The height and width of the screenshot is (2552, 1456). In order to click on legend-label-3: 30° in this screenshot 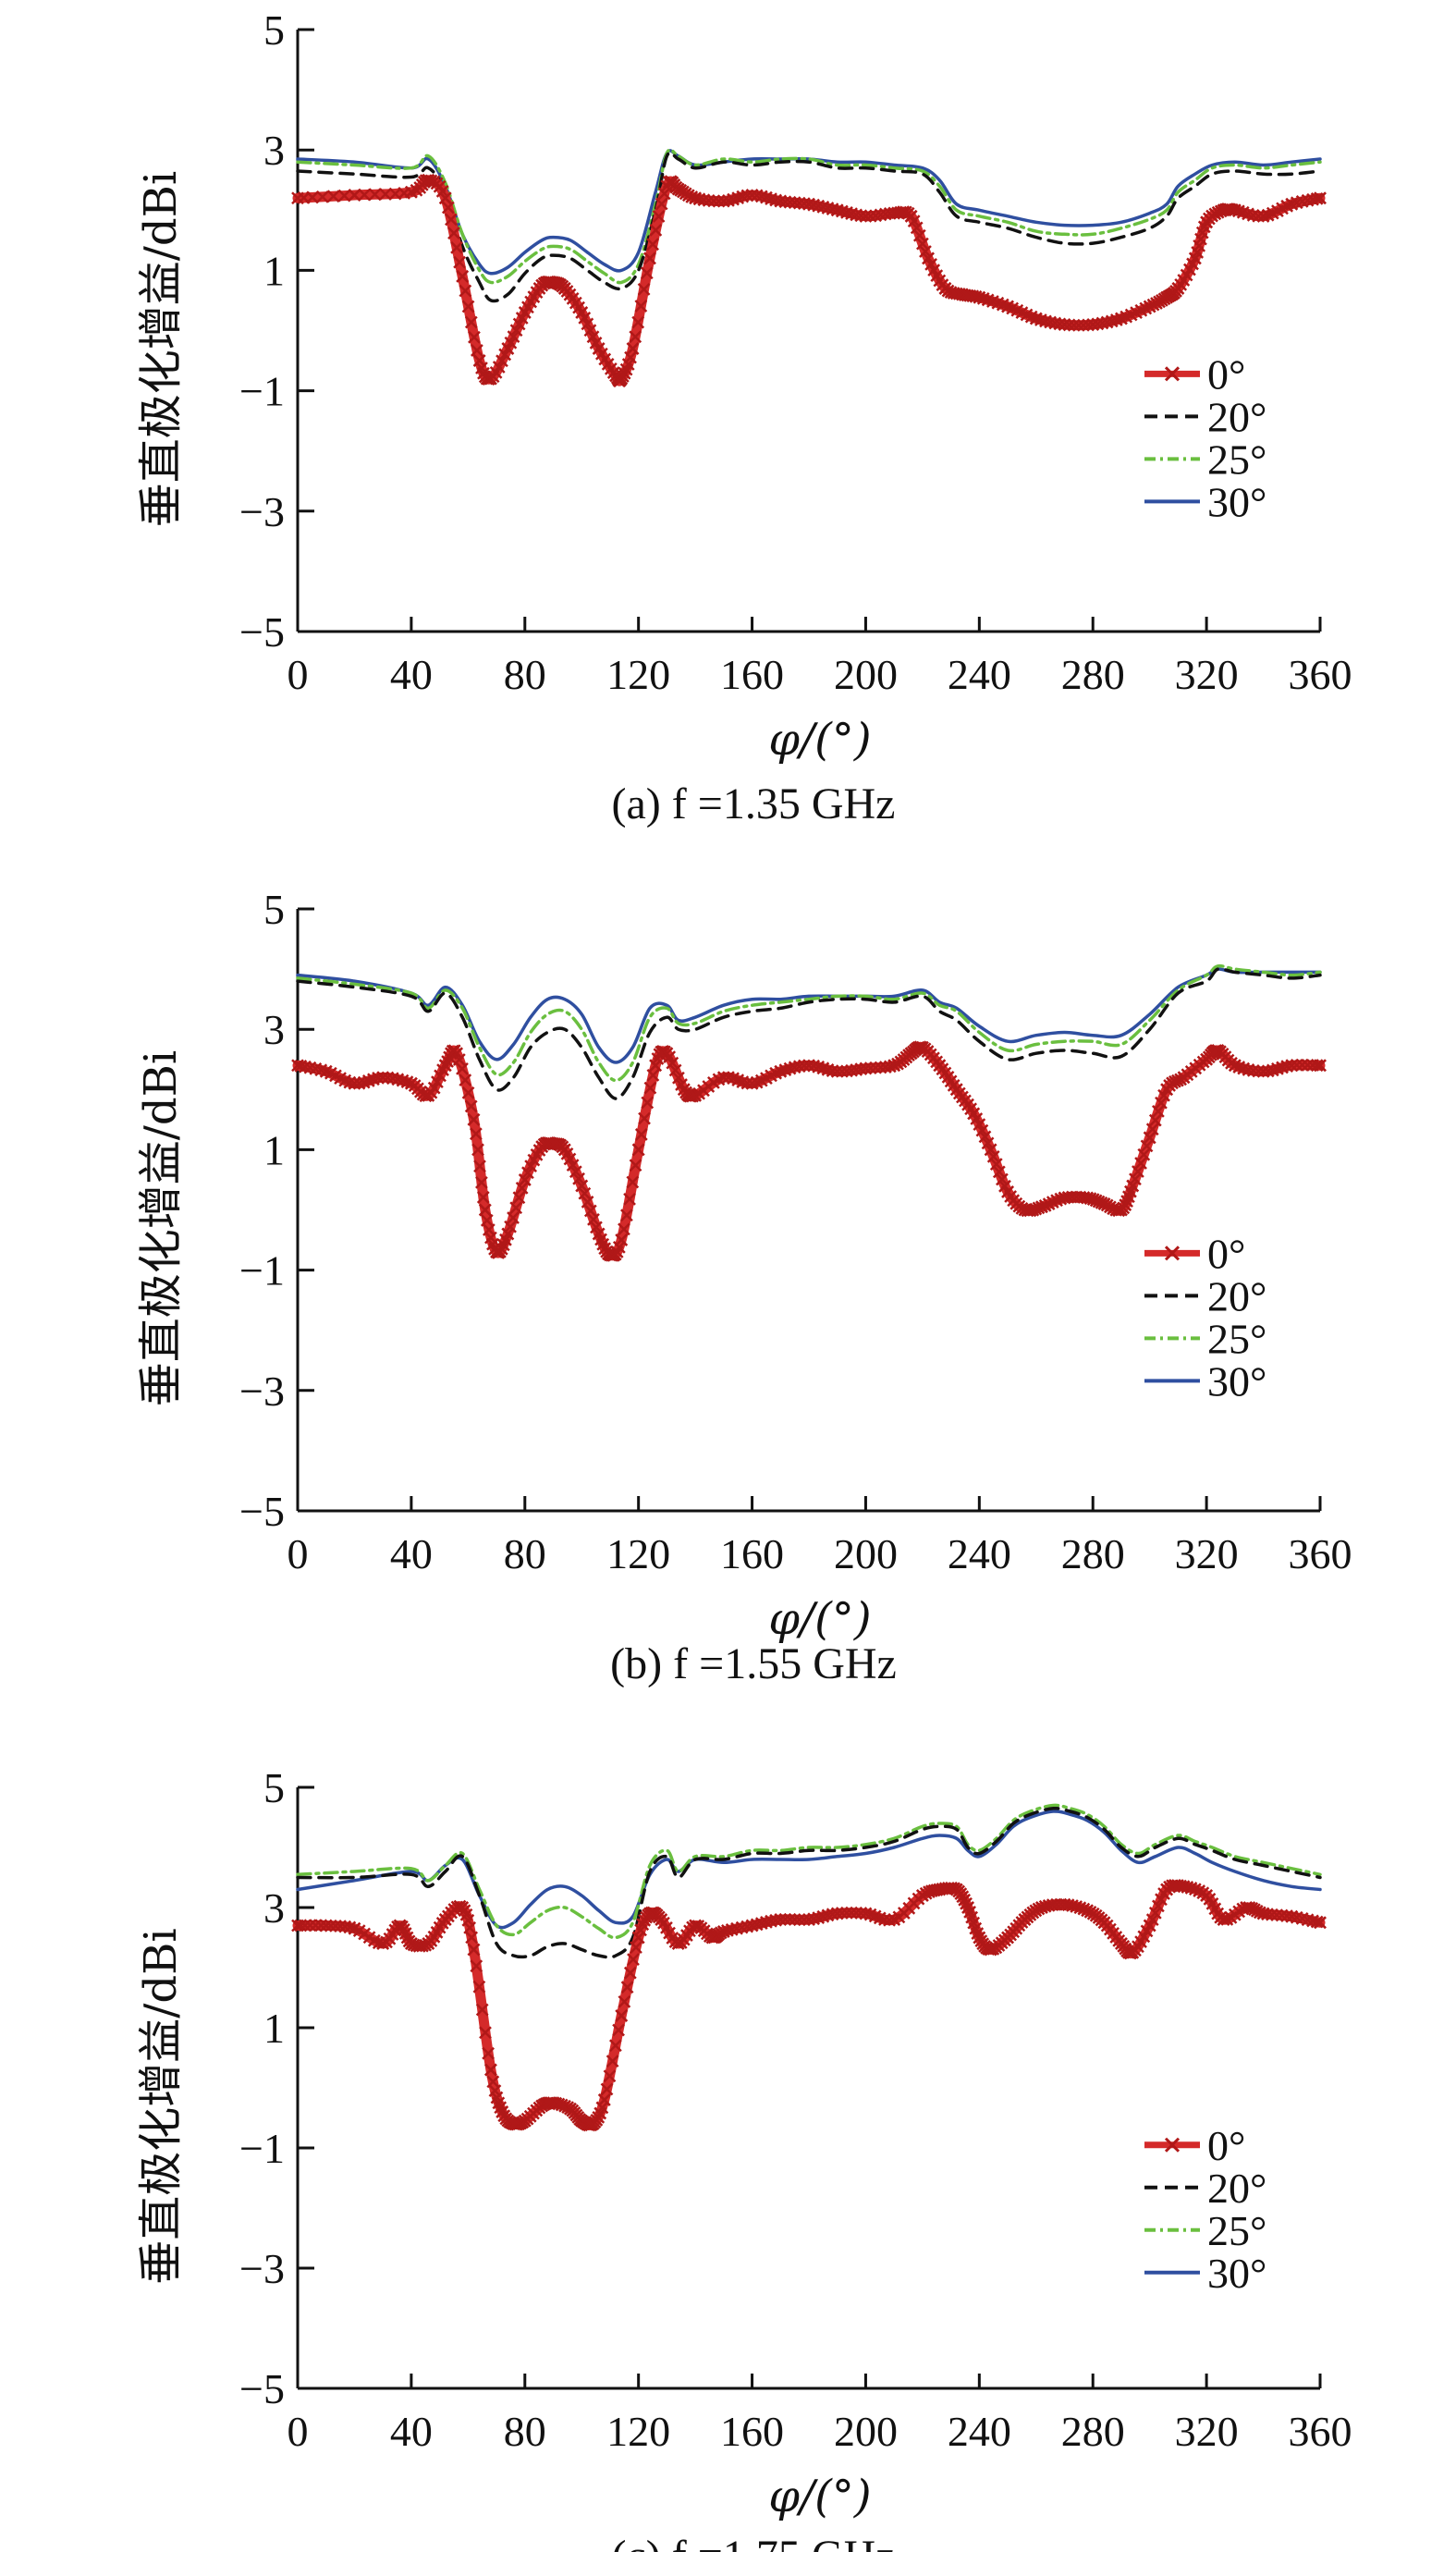, I will do `click(1236, 1381)`.